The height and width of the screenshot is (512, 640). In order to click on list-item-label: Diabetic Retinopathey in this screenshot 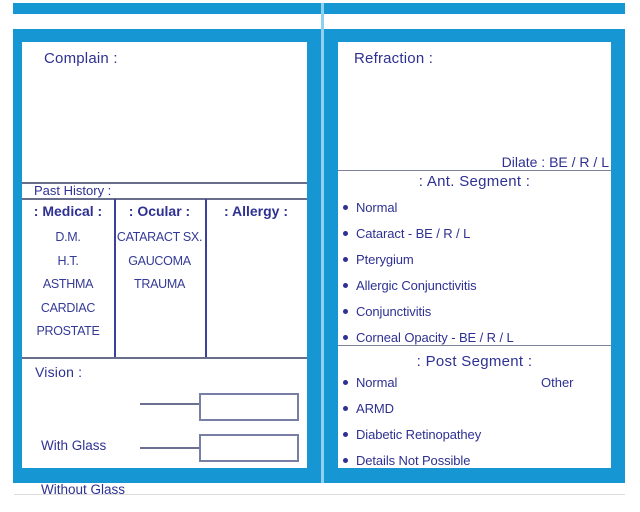, I will do `click(419, 434)`.